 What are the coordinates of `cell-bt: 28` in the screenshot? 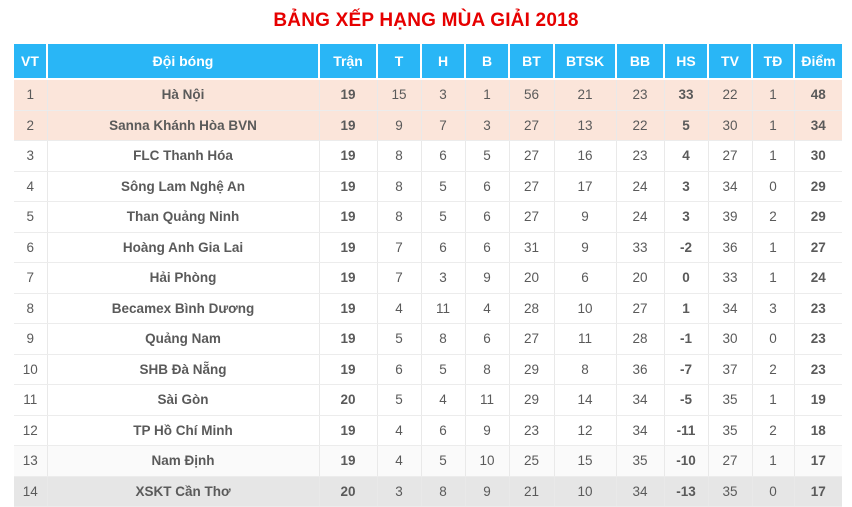 It's located at (532, 308).